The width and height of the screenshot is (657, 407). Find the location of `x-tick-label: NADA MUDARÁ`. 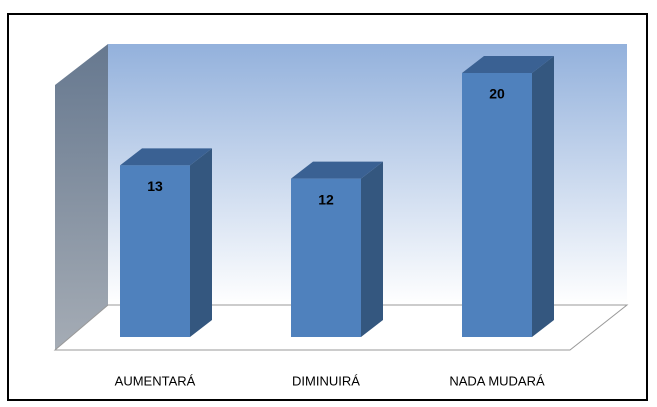

x-tick-label: NADA MUDARÁ is located at coordinates (497, 380).